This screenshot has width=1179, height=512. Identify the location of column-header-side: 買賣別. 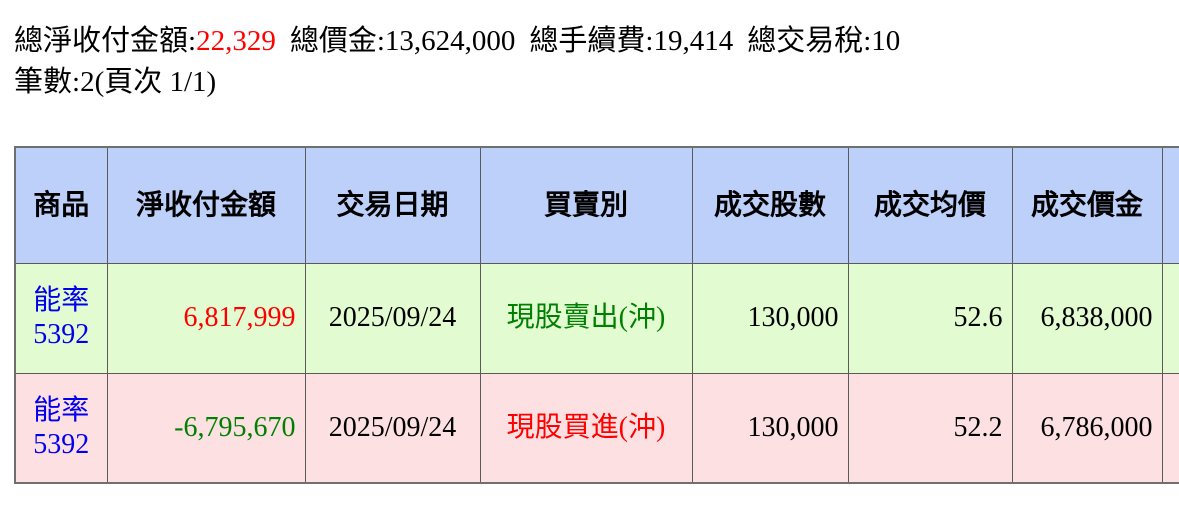
(586, 205).